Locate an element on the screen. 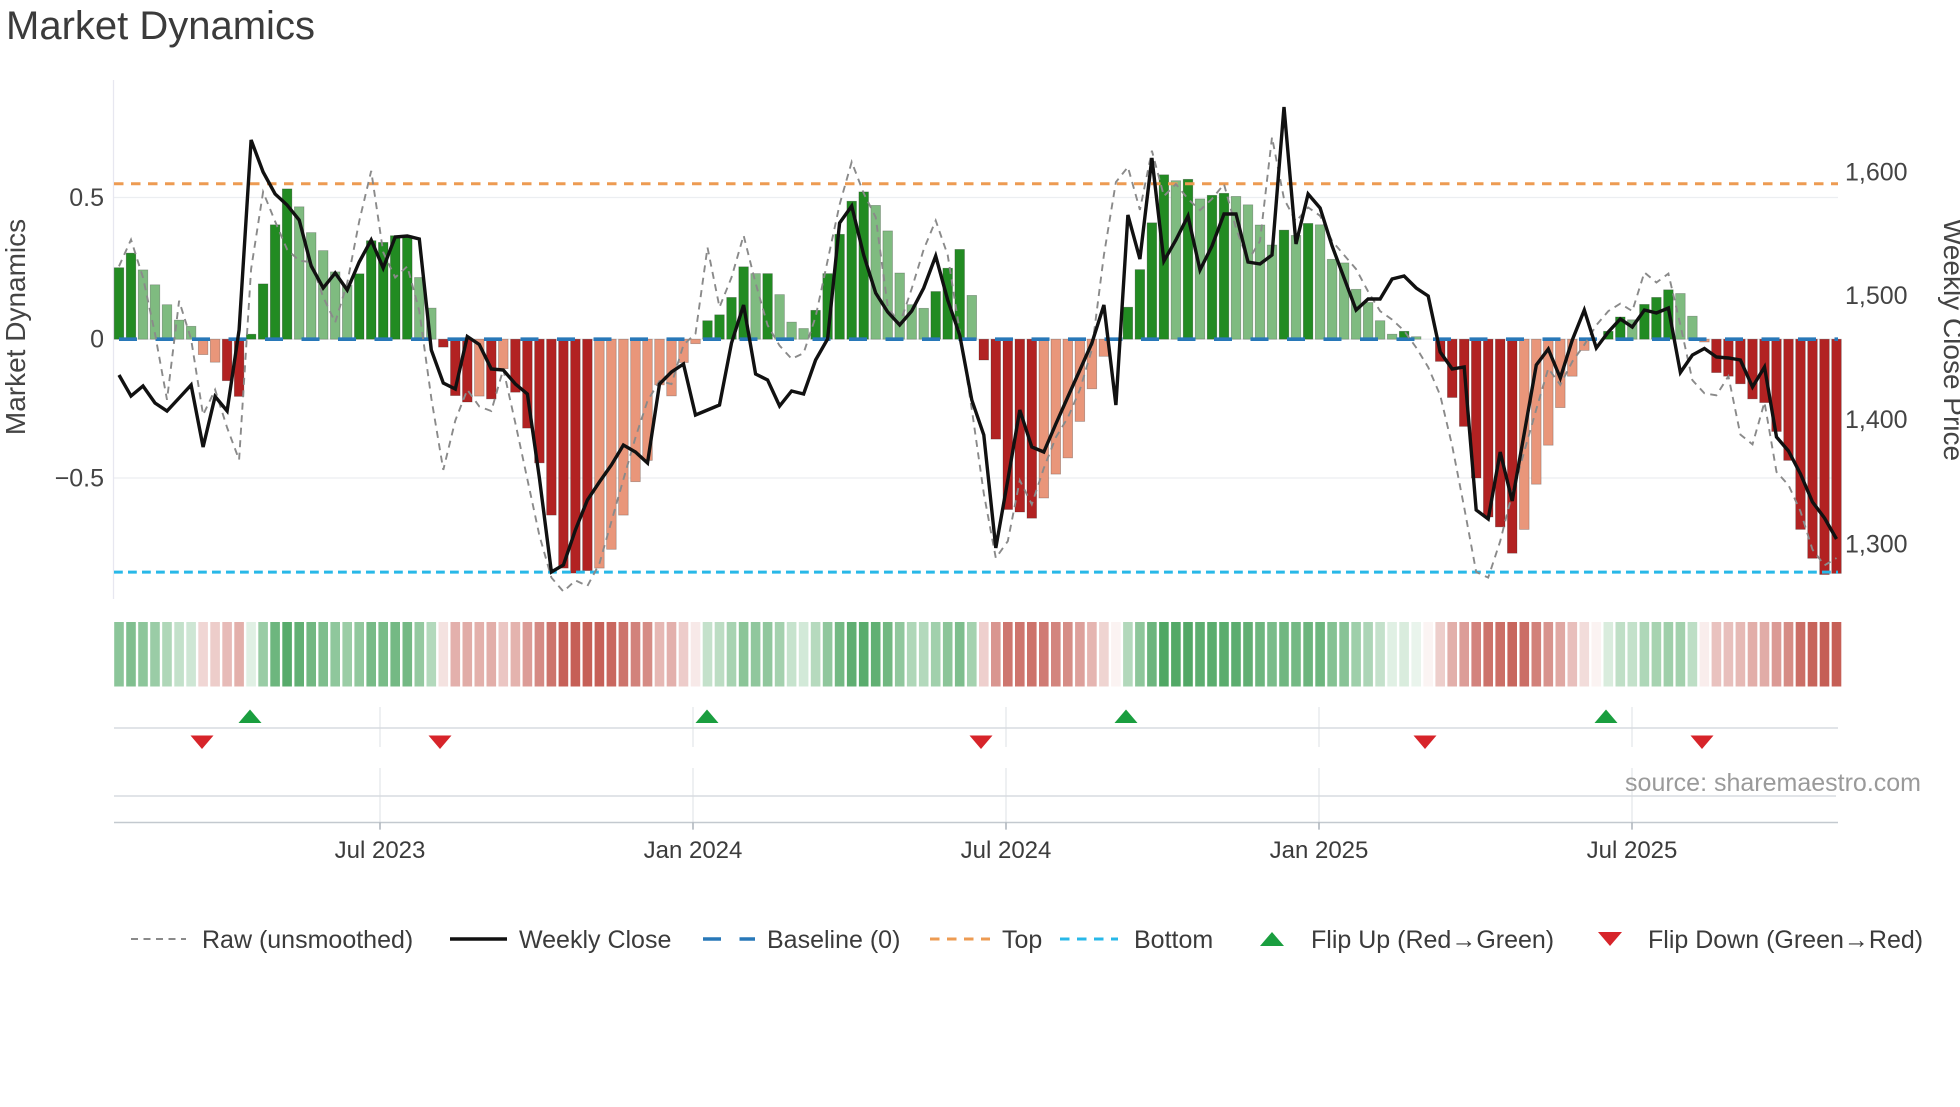 The height and width of the screenshot is (1107, 1960). svg-text: Baseline (0) is located at coordinates (833, 940).